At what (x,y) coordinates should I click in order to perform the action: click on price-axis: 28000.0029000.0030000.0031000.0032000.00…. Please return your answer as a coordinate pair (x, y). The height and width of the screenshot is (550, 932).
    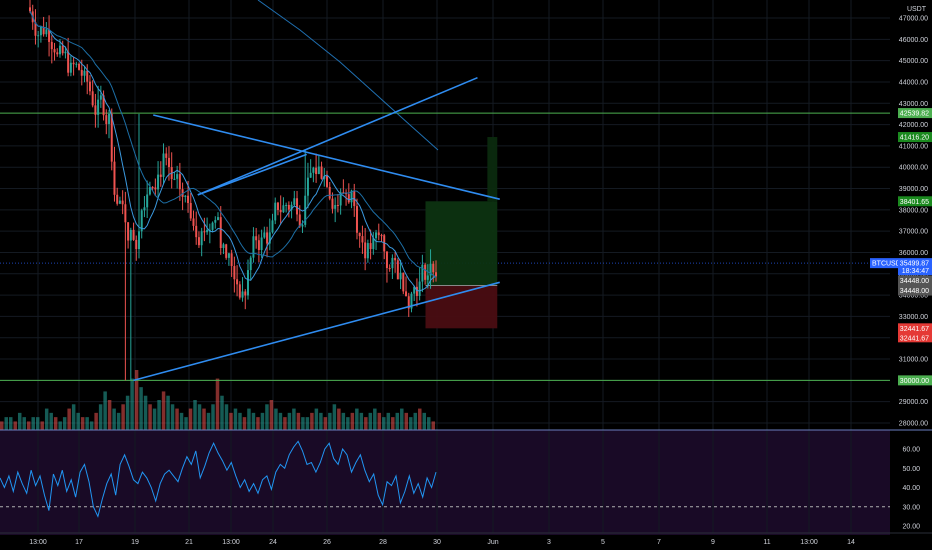
    Looking at the image, I should click on (913, 222).